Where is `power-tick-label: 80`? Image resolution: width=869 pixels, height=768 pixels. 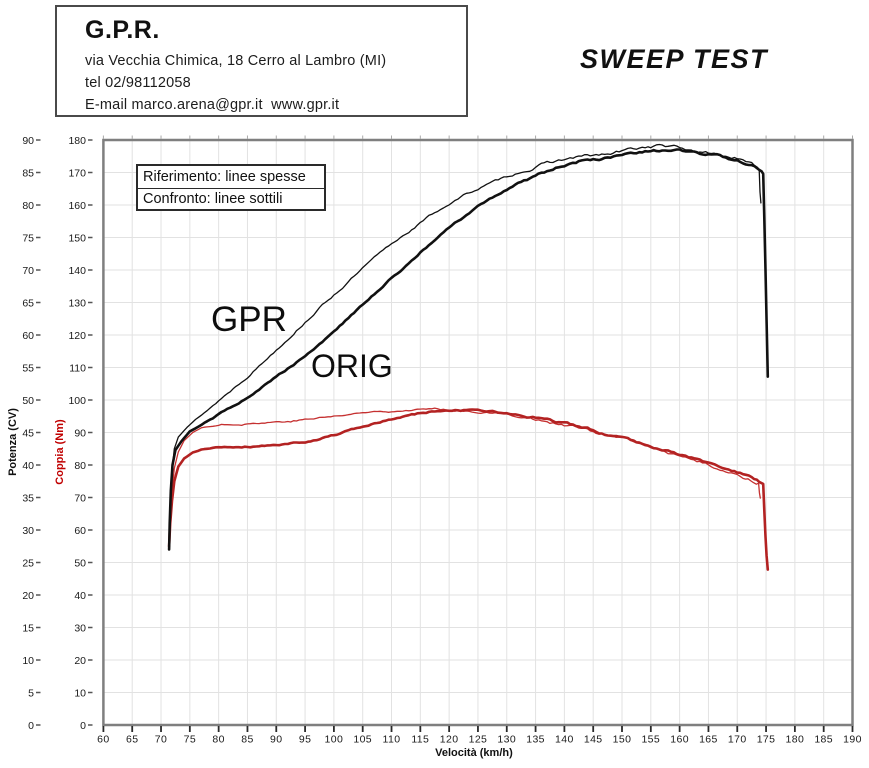 power-tick-label: 80 is located at coordinates (28, 206).